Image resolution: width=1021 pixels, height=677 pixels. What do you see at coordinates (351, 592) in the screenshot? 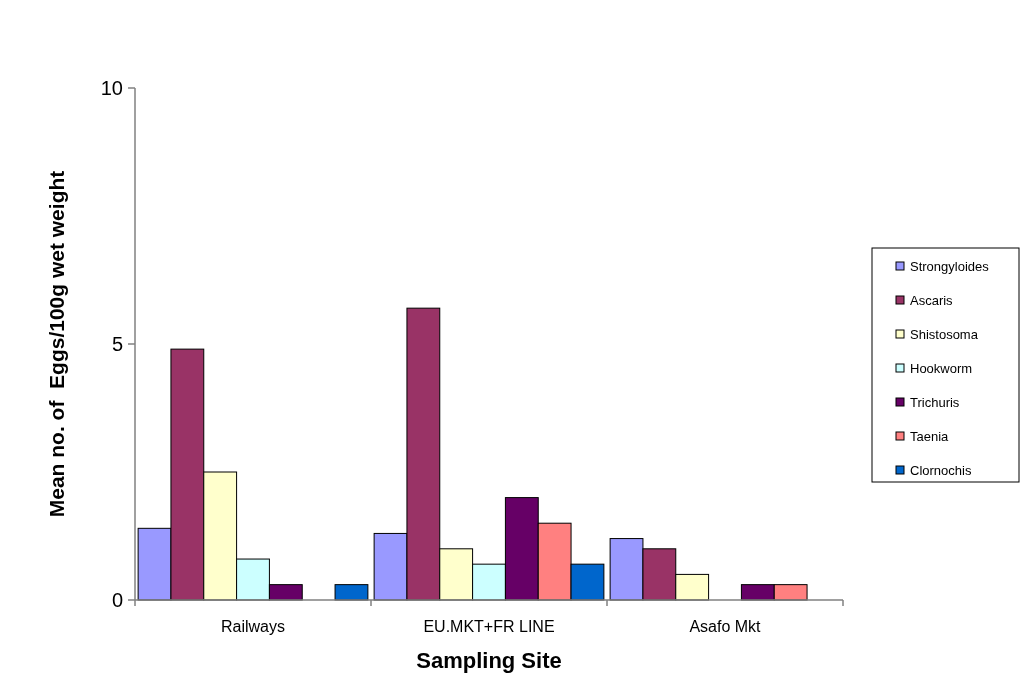
I see `bar` at bounding box center [351, 592].